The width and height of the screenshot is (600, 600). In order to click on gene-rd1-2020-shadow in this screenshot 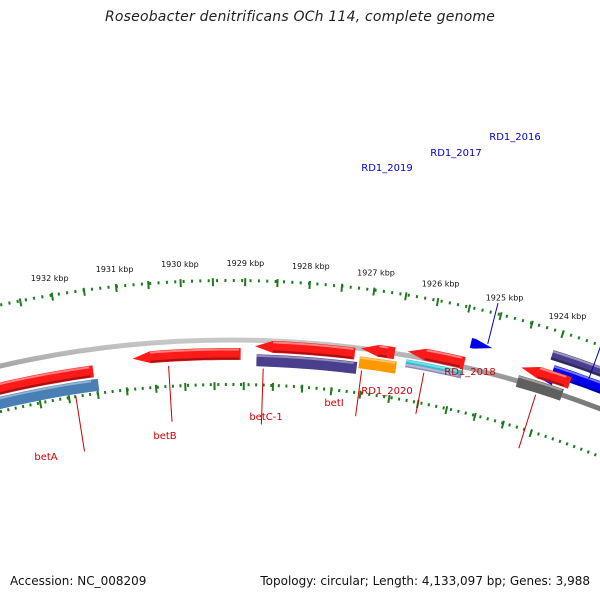, I will do `click(442, 363)`.